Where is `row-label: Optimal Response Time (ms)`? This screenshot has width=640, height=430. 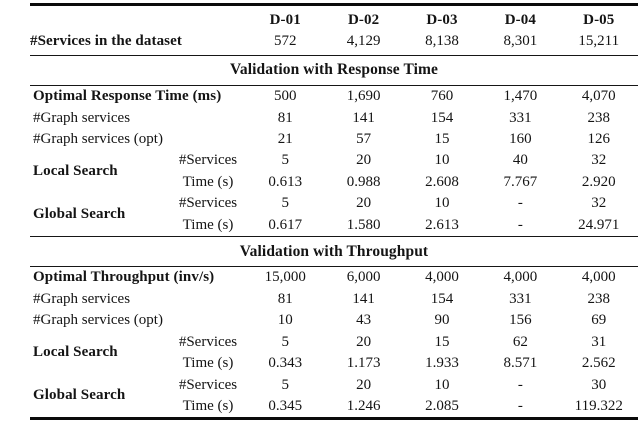 row-label: Optimal Response Time (ms) is located at coordinates (127, 96).